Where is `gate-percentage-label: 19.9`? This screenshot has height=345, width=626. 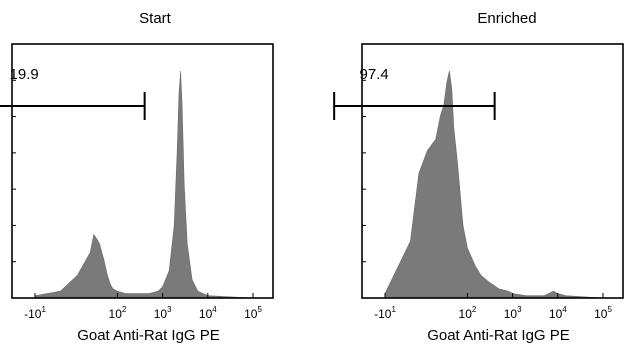 gate-percentage-label: 19.9 is located at coordinates (24, 74).